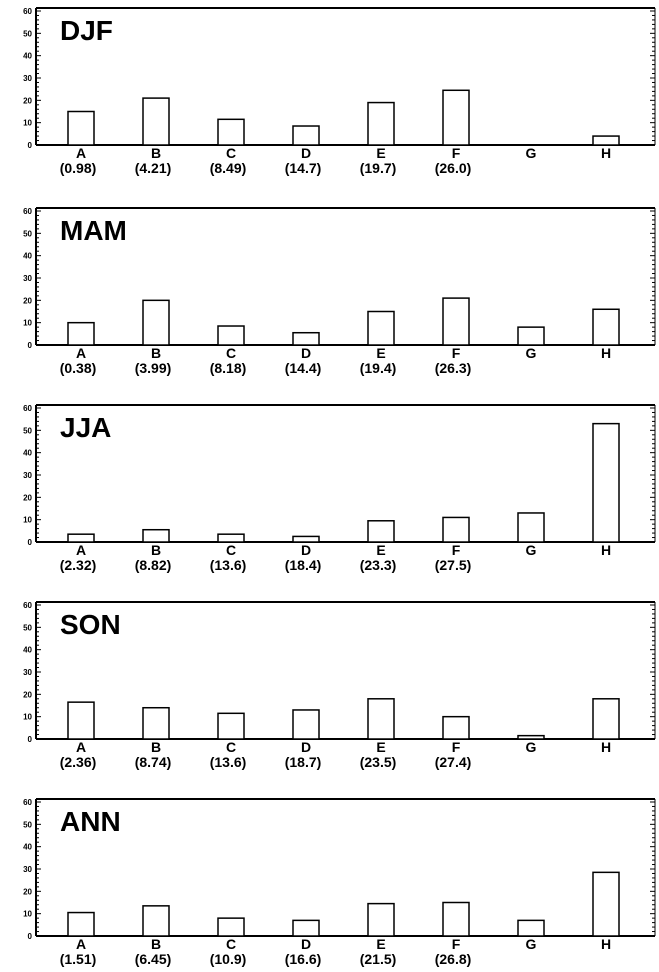 The height and width of the screenshot is (972, 659). What do you see at coordinates (453, 565) in the screenshot?
I see `category-value-label: (27.5)` at bounding box center [453, 565].